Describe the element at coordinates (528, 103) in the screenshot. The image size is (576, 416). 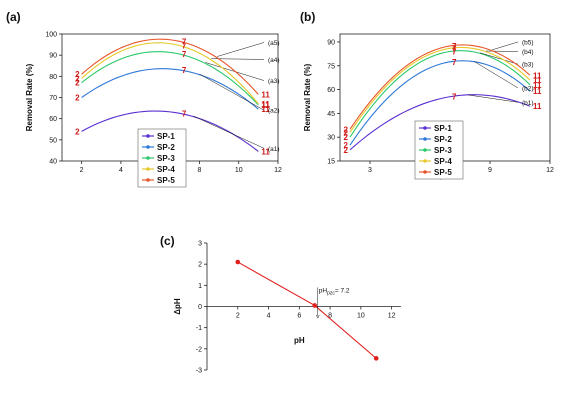
I see `callout-label: (b1)` at that location.